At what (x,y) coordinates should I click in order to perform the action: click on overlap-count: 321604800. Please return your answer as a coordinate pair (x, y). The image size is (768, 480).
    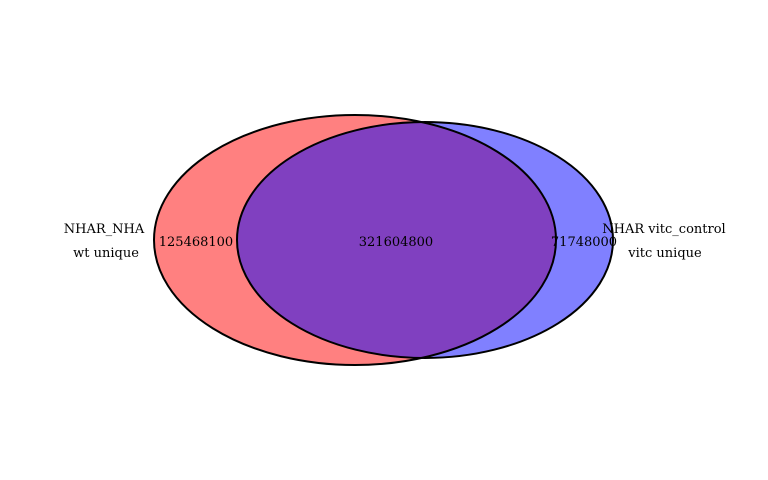
    Looking at the image, I should click on (396, 242).